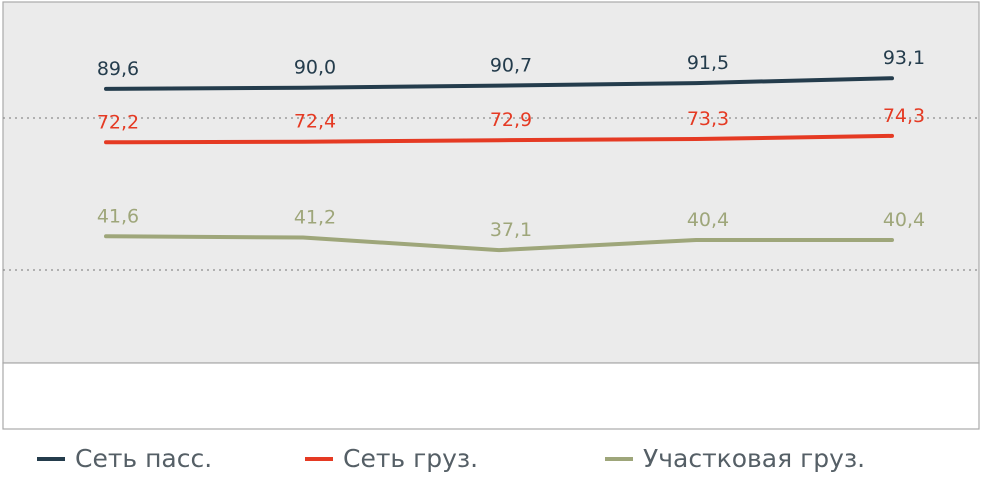  Describe the element at coordinates (708, 220) in the screenshot. I see `data-label-2-3: 40,4` at that location.